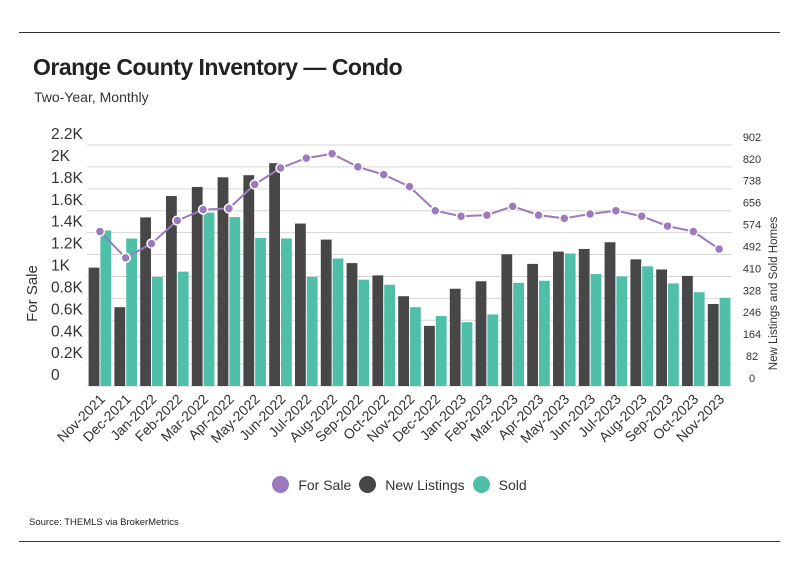  I want to click on legend-item-for-sale: For Sale, so click(311, 484).